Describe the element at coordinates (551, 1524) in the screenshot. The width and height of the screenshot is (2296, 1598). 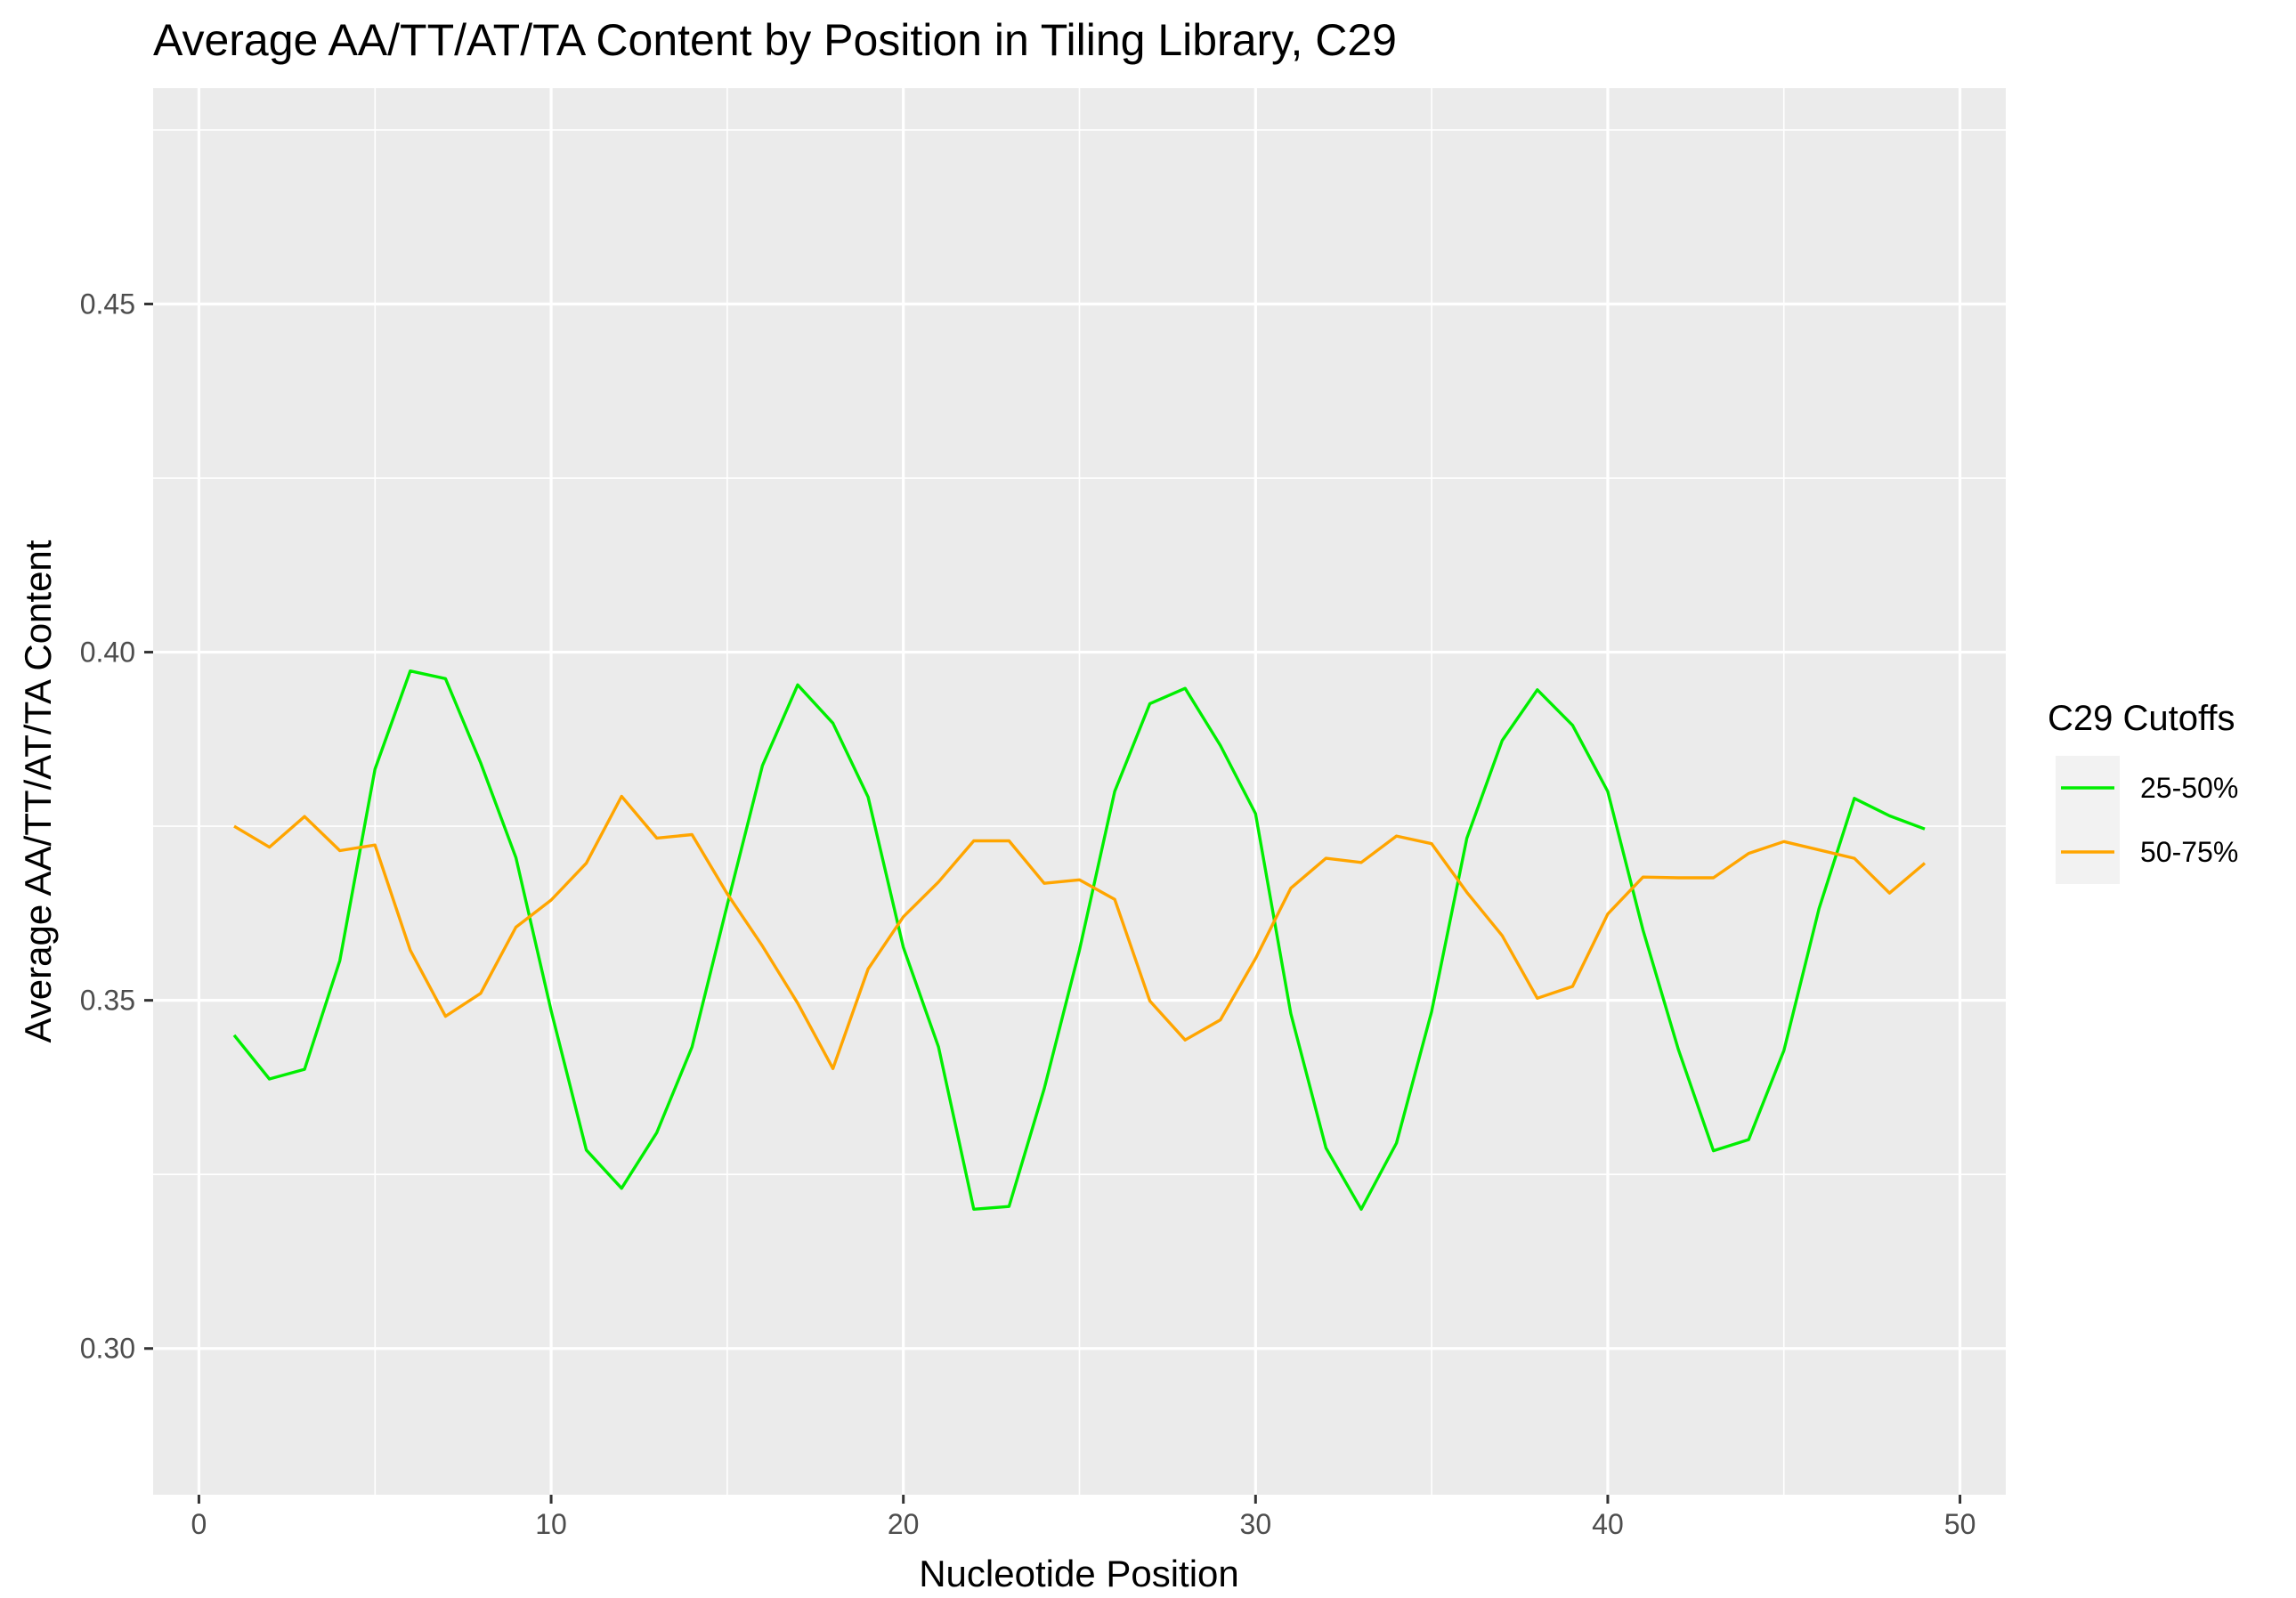
I see `x-tick-label: 10` at that location.